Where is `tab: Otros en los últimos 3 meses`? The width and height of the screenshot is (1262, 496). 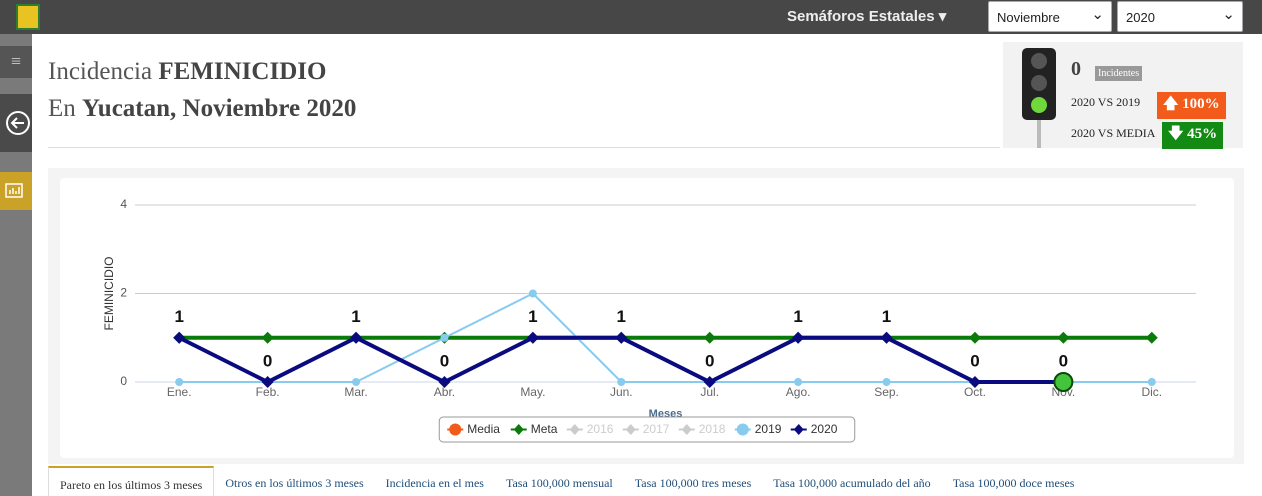
tab: Otros en los últimos 3 meses is located at coordinates (294, 483).